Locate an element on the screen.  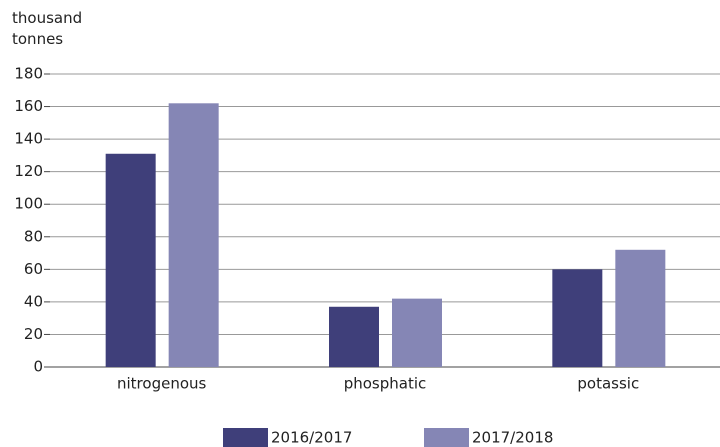
y-tick-label: 140 is located at coordinates (28, 139).